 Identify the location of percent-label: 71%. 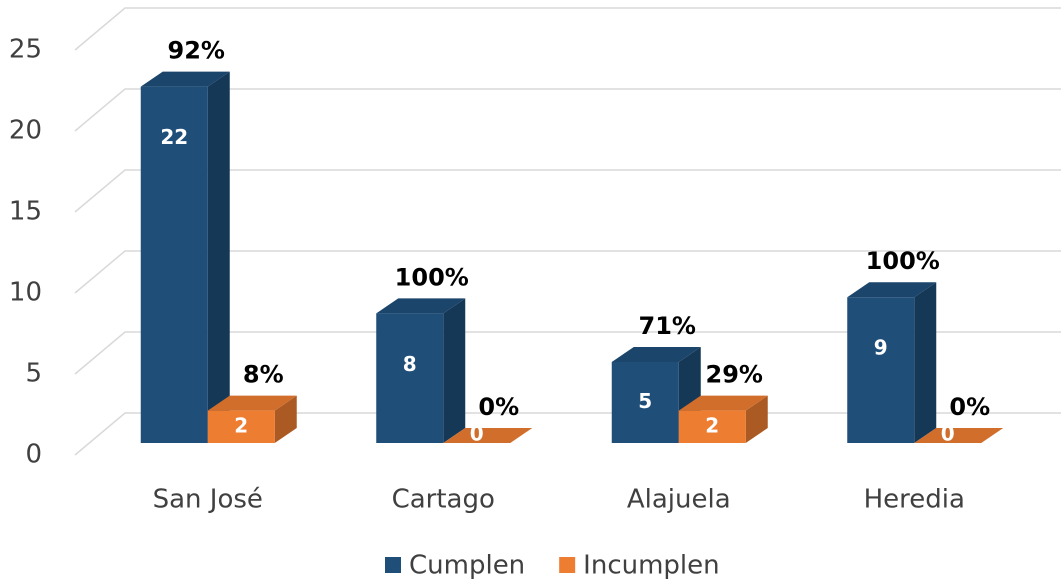
(667, 326).